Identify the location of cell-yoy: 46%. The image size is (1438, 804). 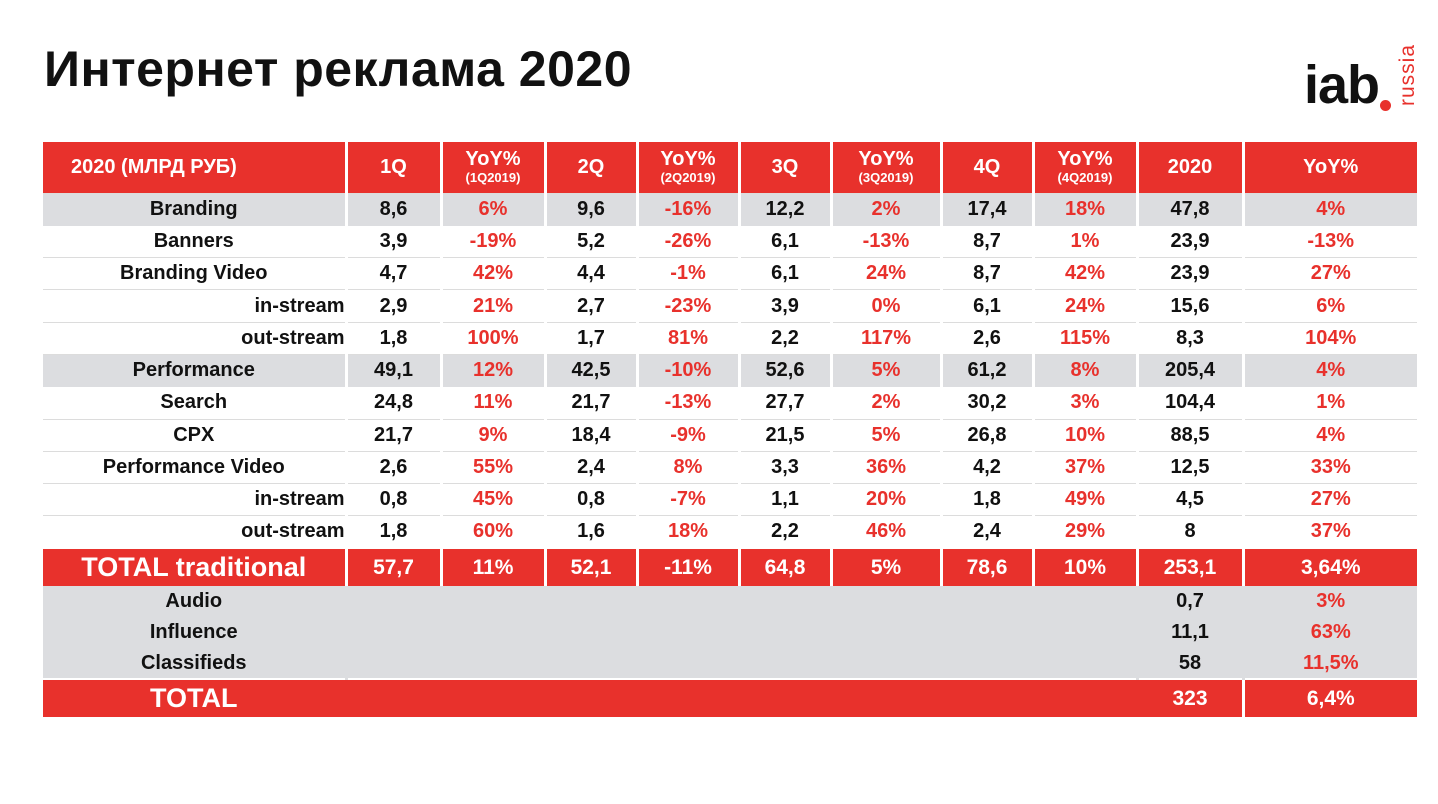
(887, 532).